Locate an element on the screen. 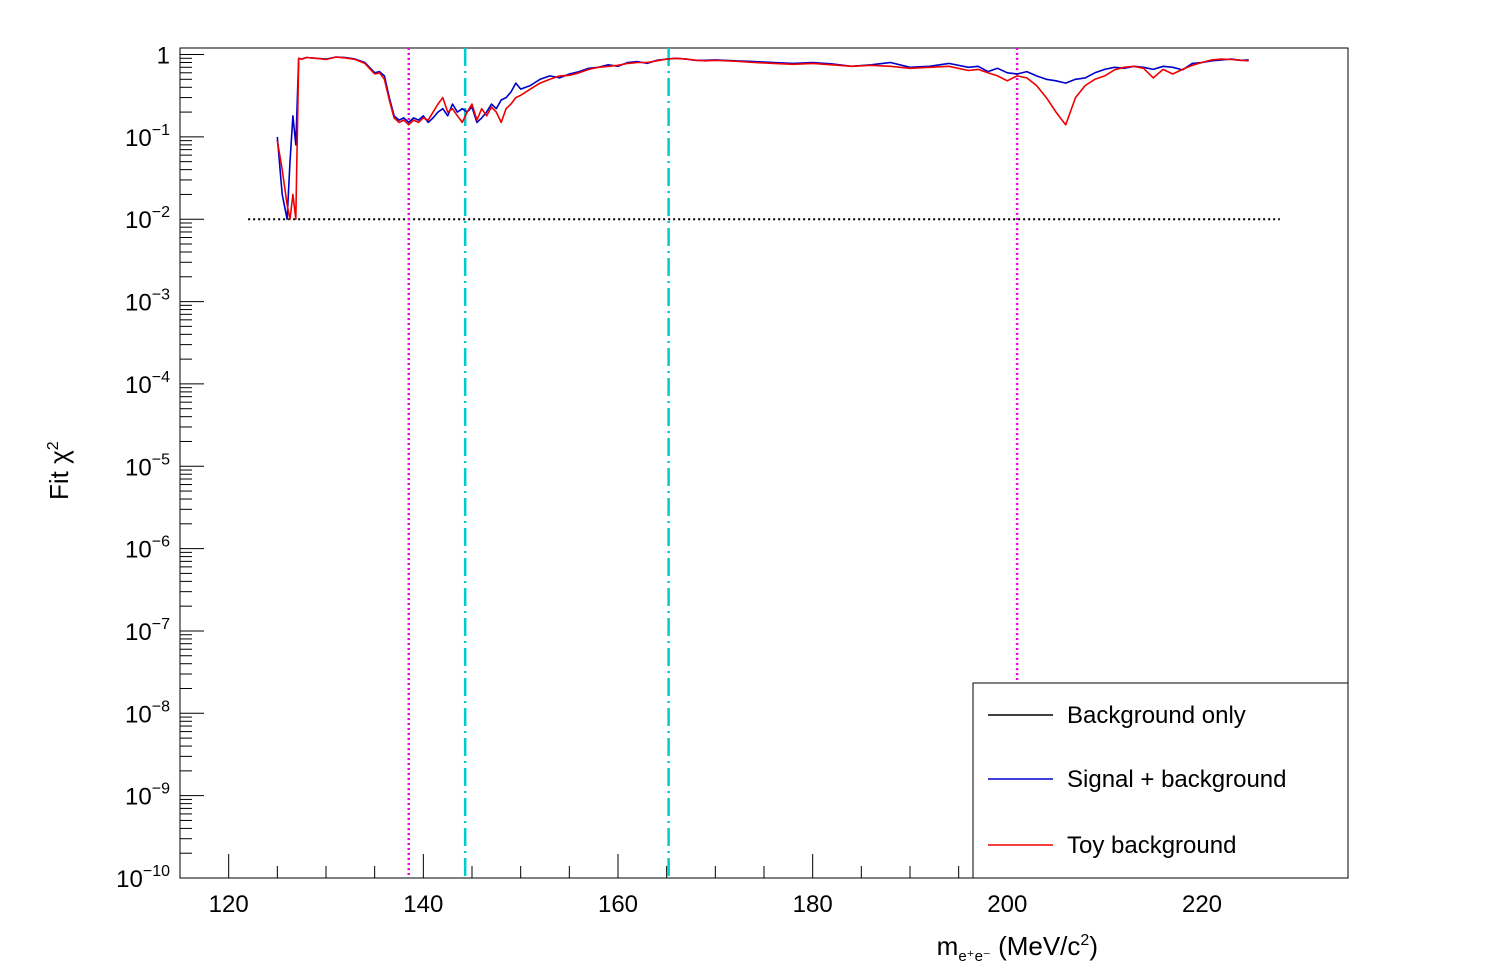 This screenshot has height=976, width=1498. y-tick-label: 10⁻⁹ is located at coordinates (147, 796).